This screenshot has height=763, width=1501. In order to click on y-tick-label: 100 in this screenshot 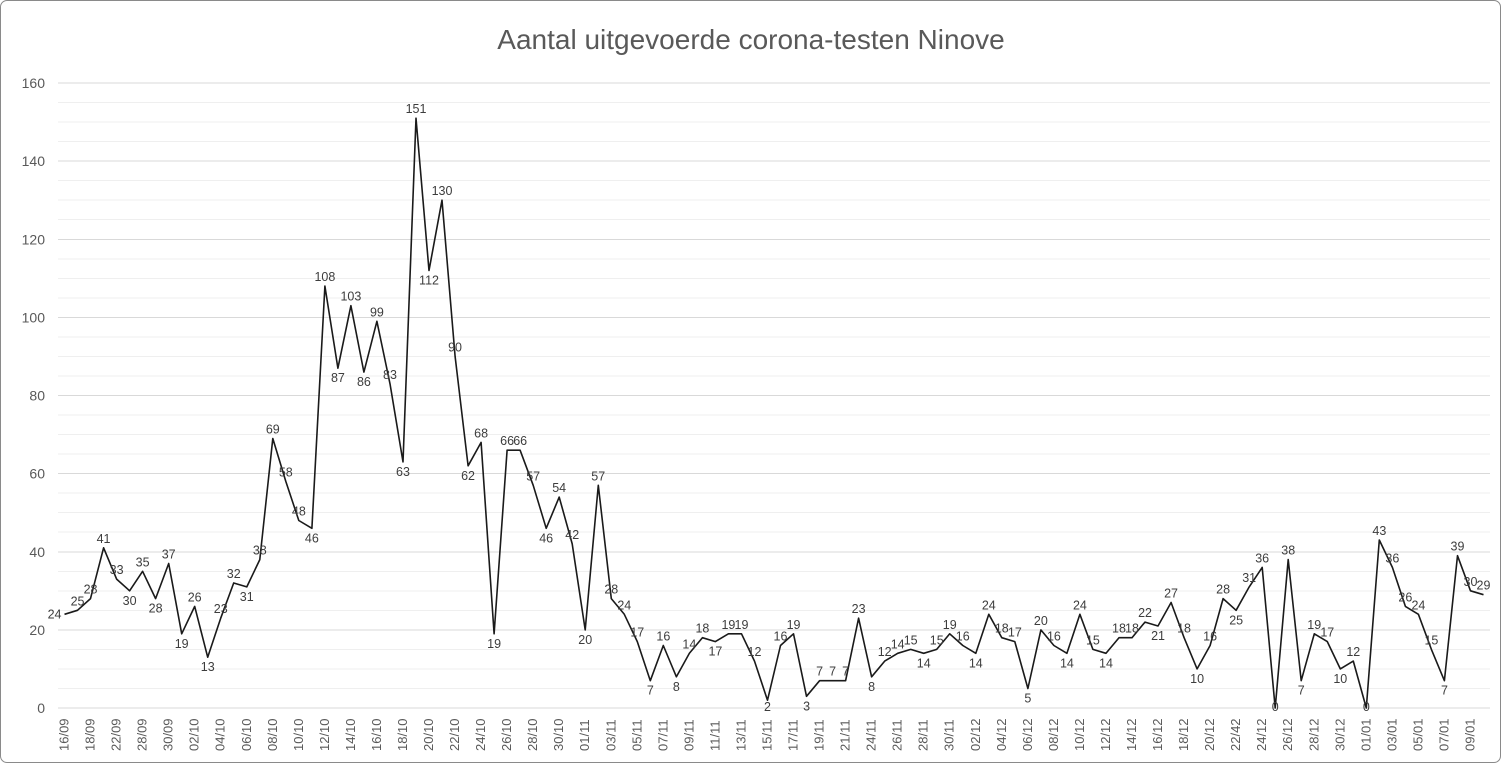, I will do `click(34, 317)`.